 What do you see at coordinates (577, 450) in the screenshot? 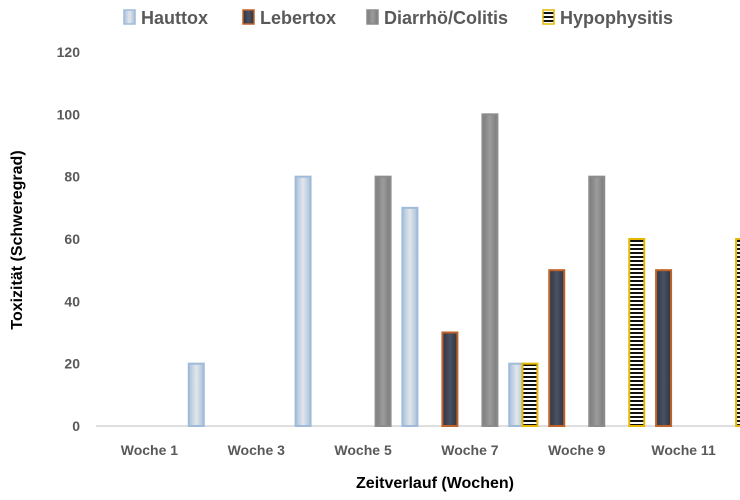
I see `x-tick-label: Woche 9` at bounding box center [577, 450].